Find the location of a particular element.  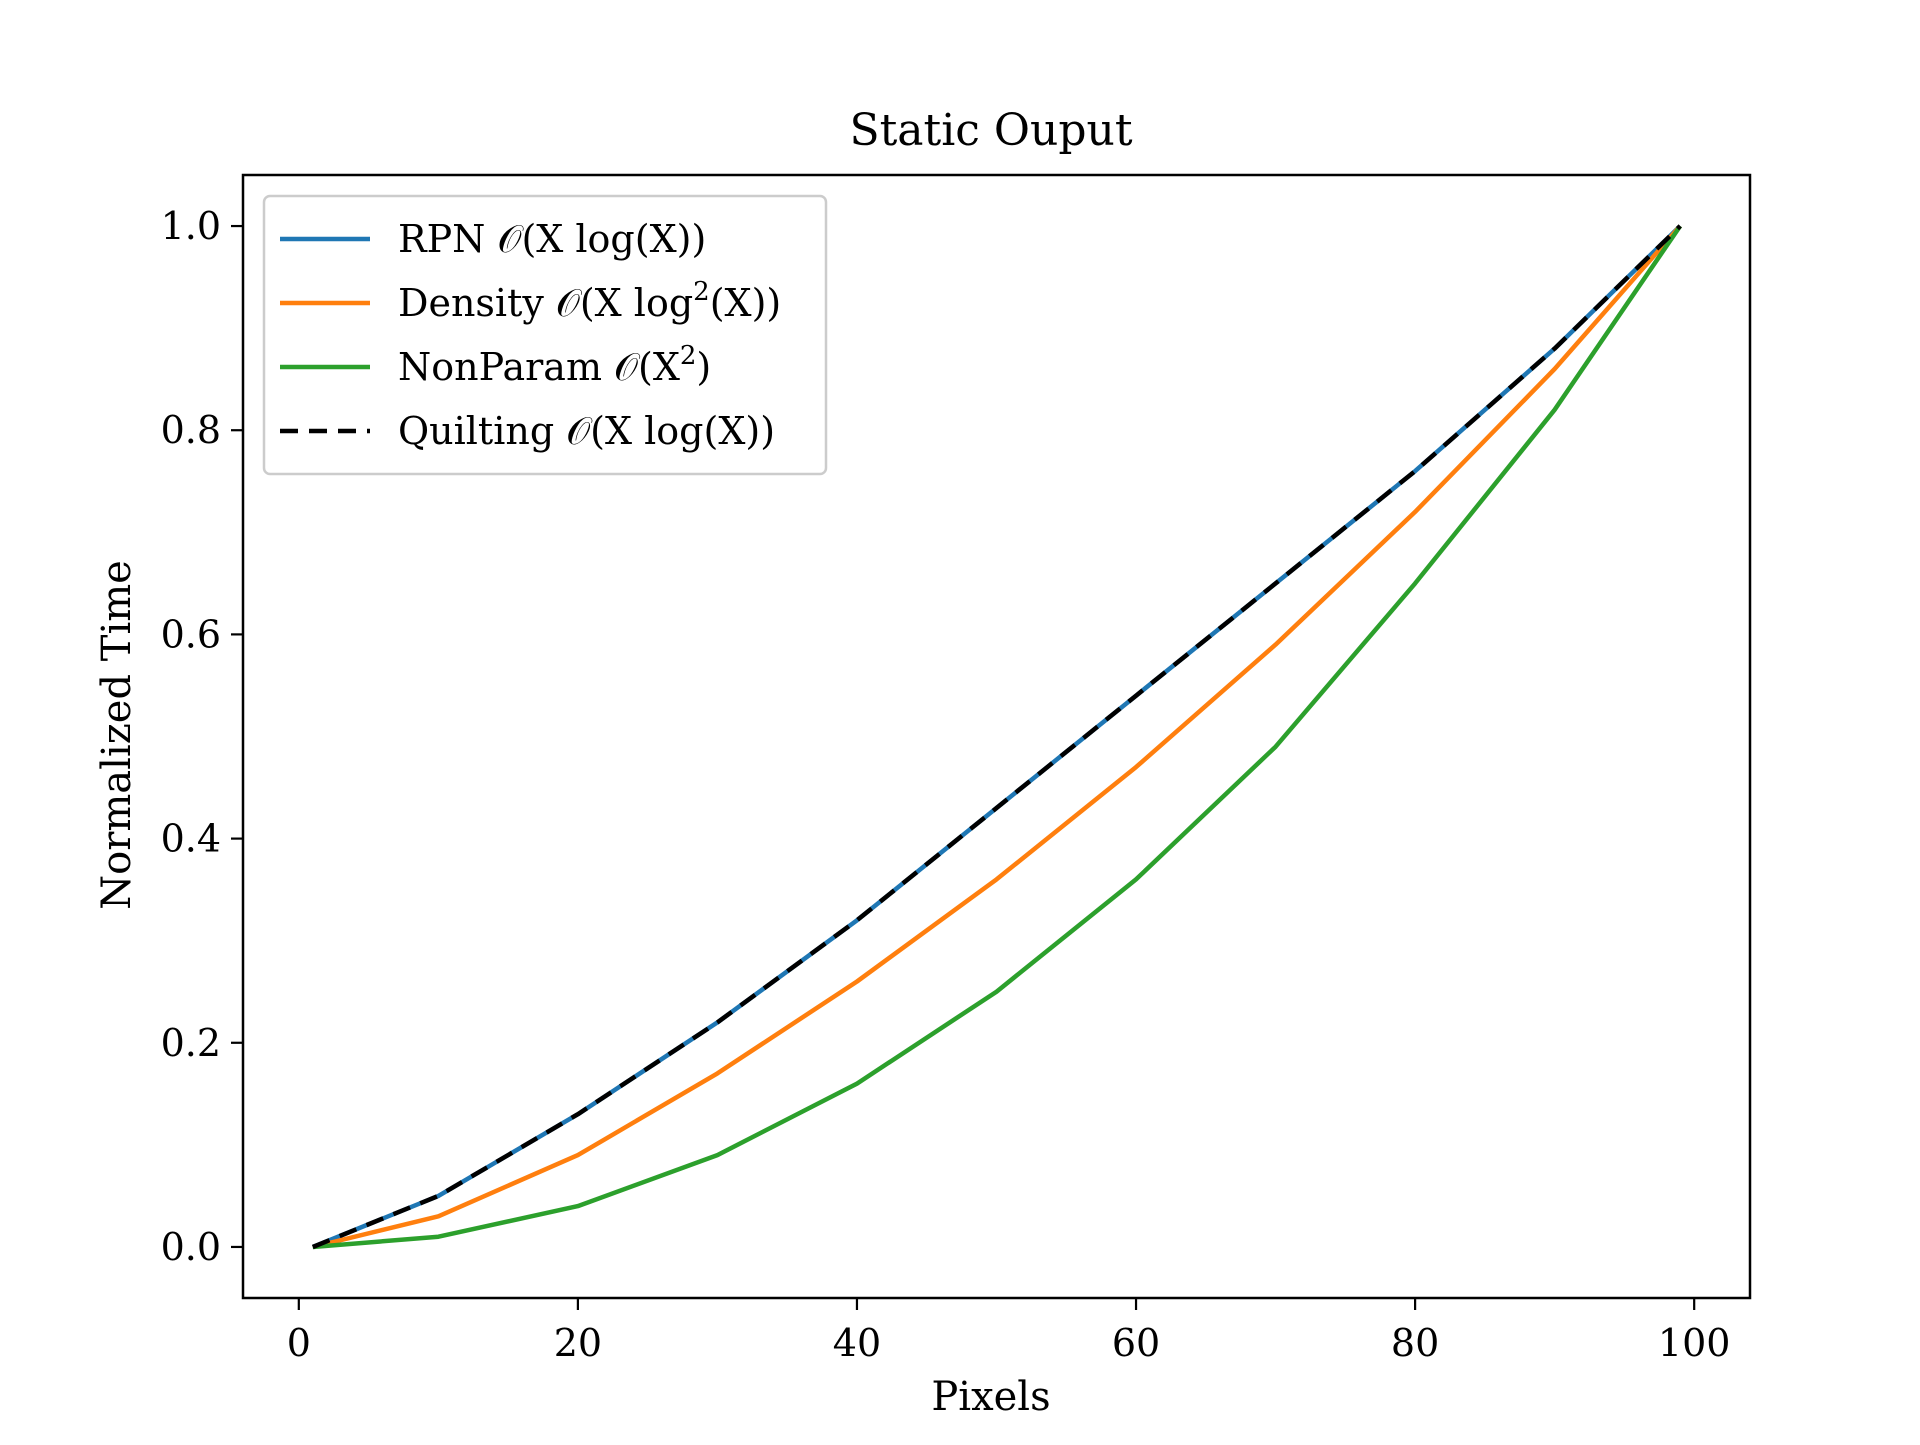

x-tick-label: 20 is located at coordinates (578, 1343).